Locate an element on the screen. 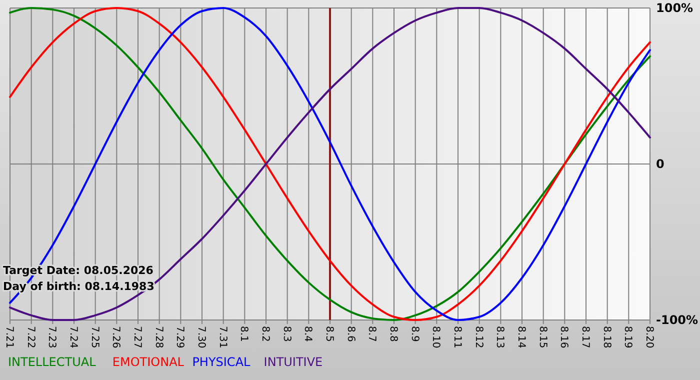 Image resolution: width=700 pixels, height=380 pixels. x-tick-label: 8.17 is located at coordinates (585, 337).